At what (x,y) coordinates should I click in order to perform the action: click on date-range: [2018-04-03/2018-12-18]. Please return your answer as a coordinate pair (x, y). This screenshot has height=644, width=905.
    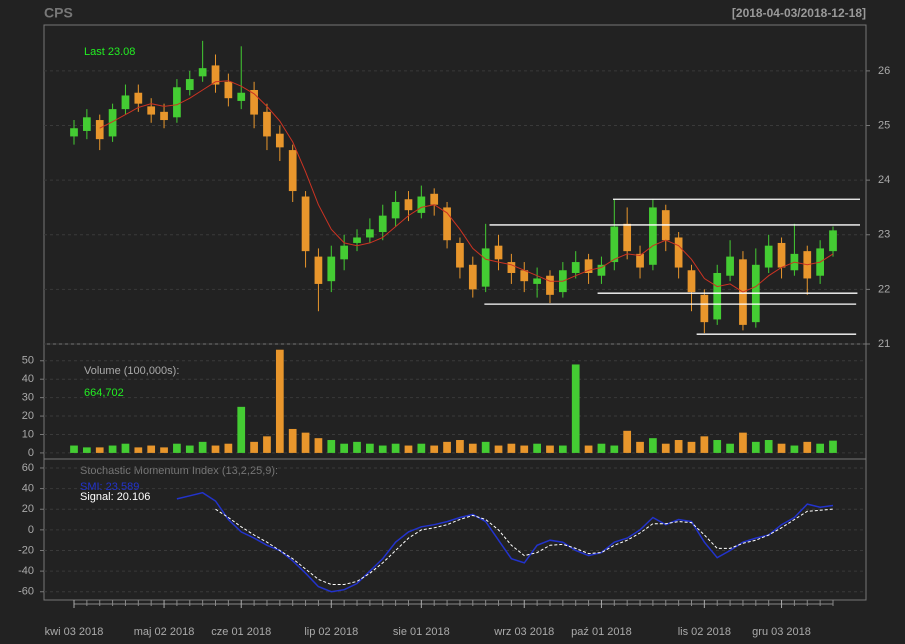
    Looking at the image, I should click on (799, 13).